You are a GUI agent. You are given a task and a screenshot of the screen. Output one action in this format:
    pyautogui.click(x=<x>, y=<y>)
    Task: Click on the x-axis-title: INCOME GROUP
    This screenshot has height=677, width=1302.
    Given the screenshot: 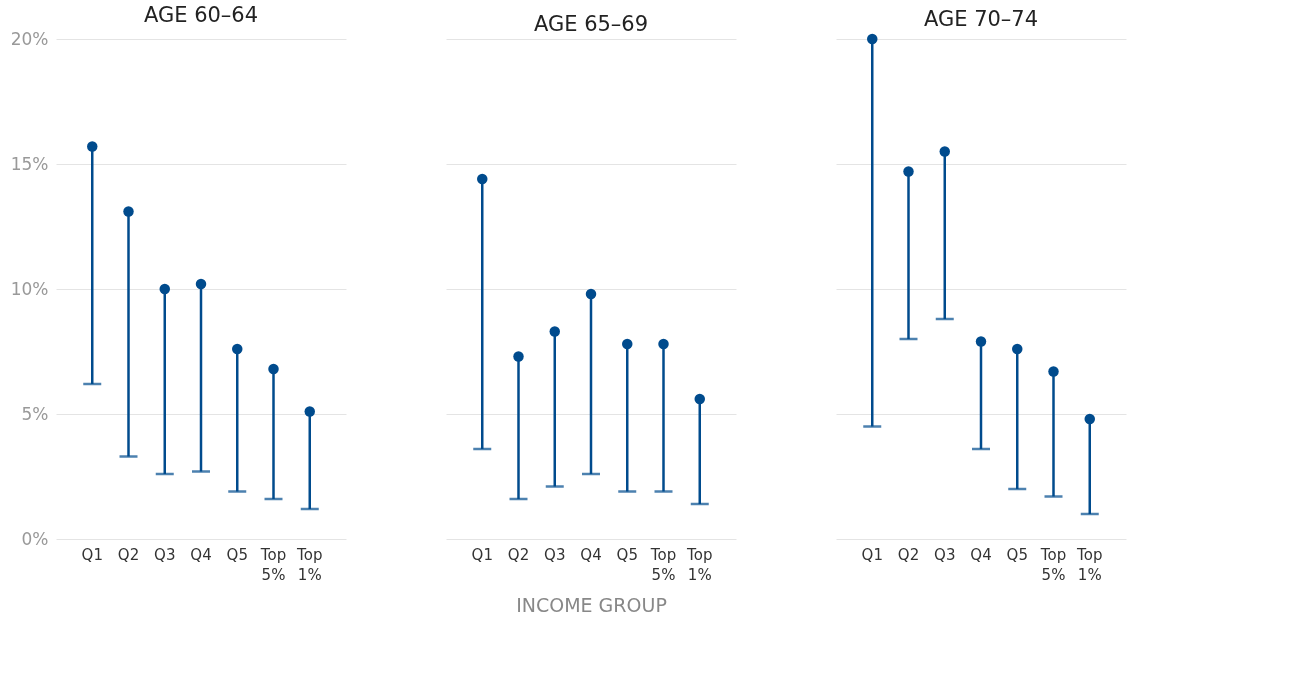 What is the action you would take?
    pyautogui.click(x=591, y=604)
    